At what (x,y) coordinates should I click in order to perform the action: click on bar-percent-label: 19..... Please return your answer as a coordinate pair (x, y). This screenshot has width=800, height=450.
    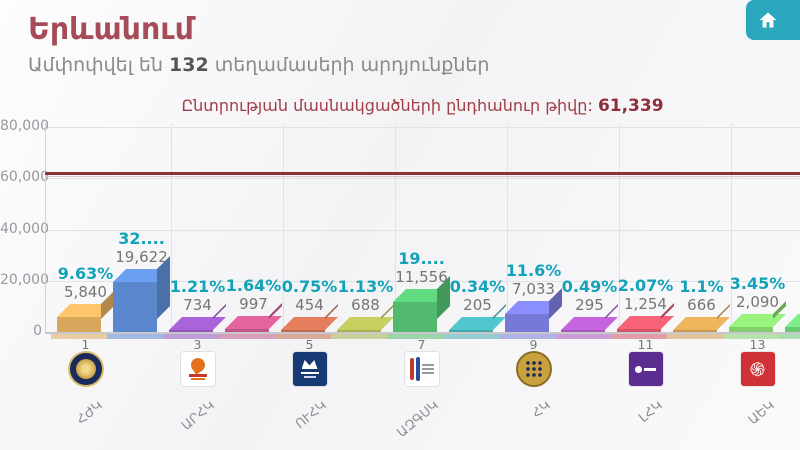
    Looking at the image, I should click on (421, 259).